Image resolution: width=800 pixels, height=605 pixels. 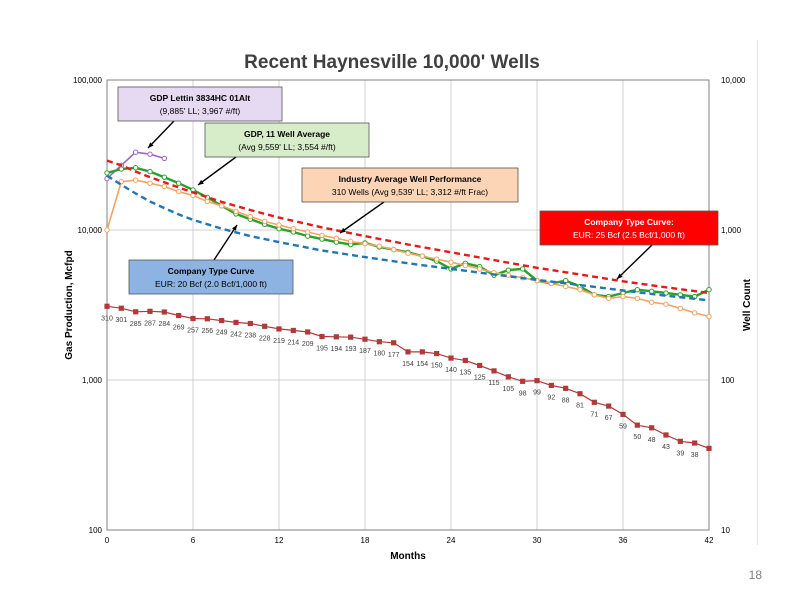 What do you see at coordinates (207, 331) in the screenshot?
I see `well-count-label: 256` at bounding box center [207, 331].